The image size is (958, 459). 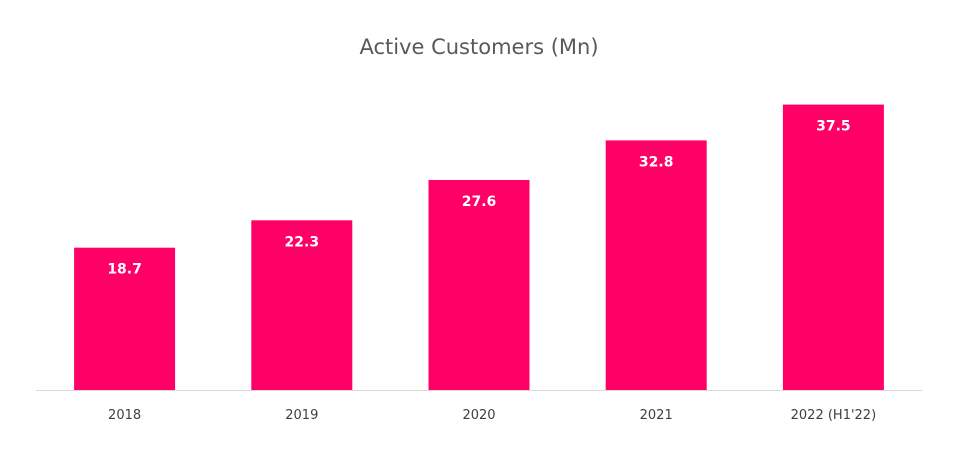 I want to click on data-label-5: 37.5, so click(x=833, y=127).